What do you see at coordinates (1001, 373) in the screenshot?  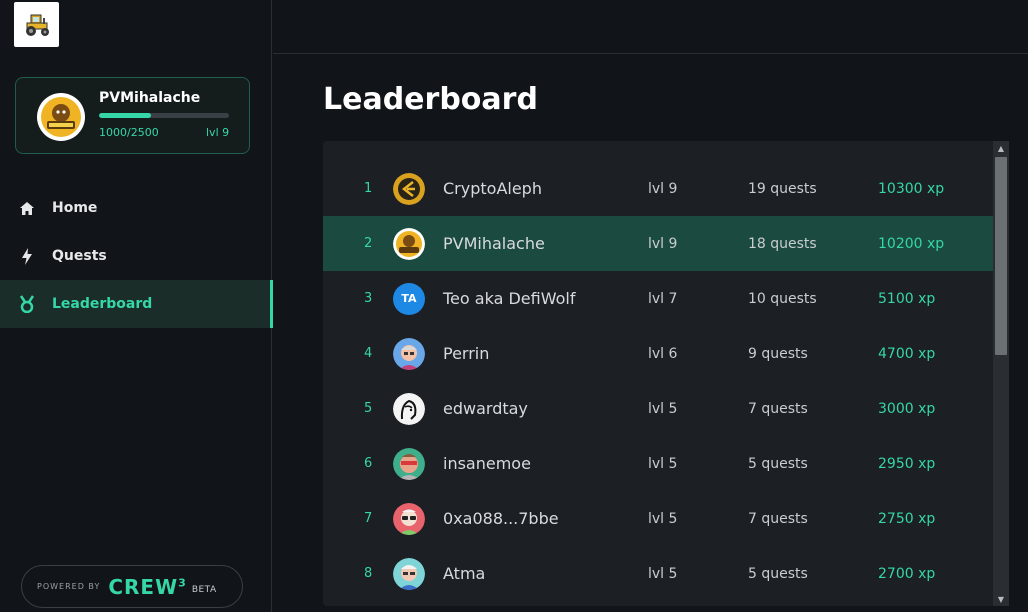 I see `scrollbar: ▲ ▼` at bounding box center [1001, 373].